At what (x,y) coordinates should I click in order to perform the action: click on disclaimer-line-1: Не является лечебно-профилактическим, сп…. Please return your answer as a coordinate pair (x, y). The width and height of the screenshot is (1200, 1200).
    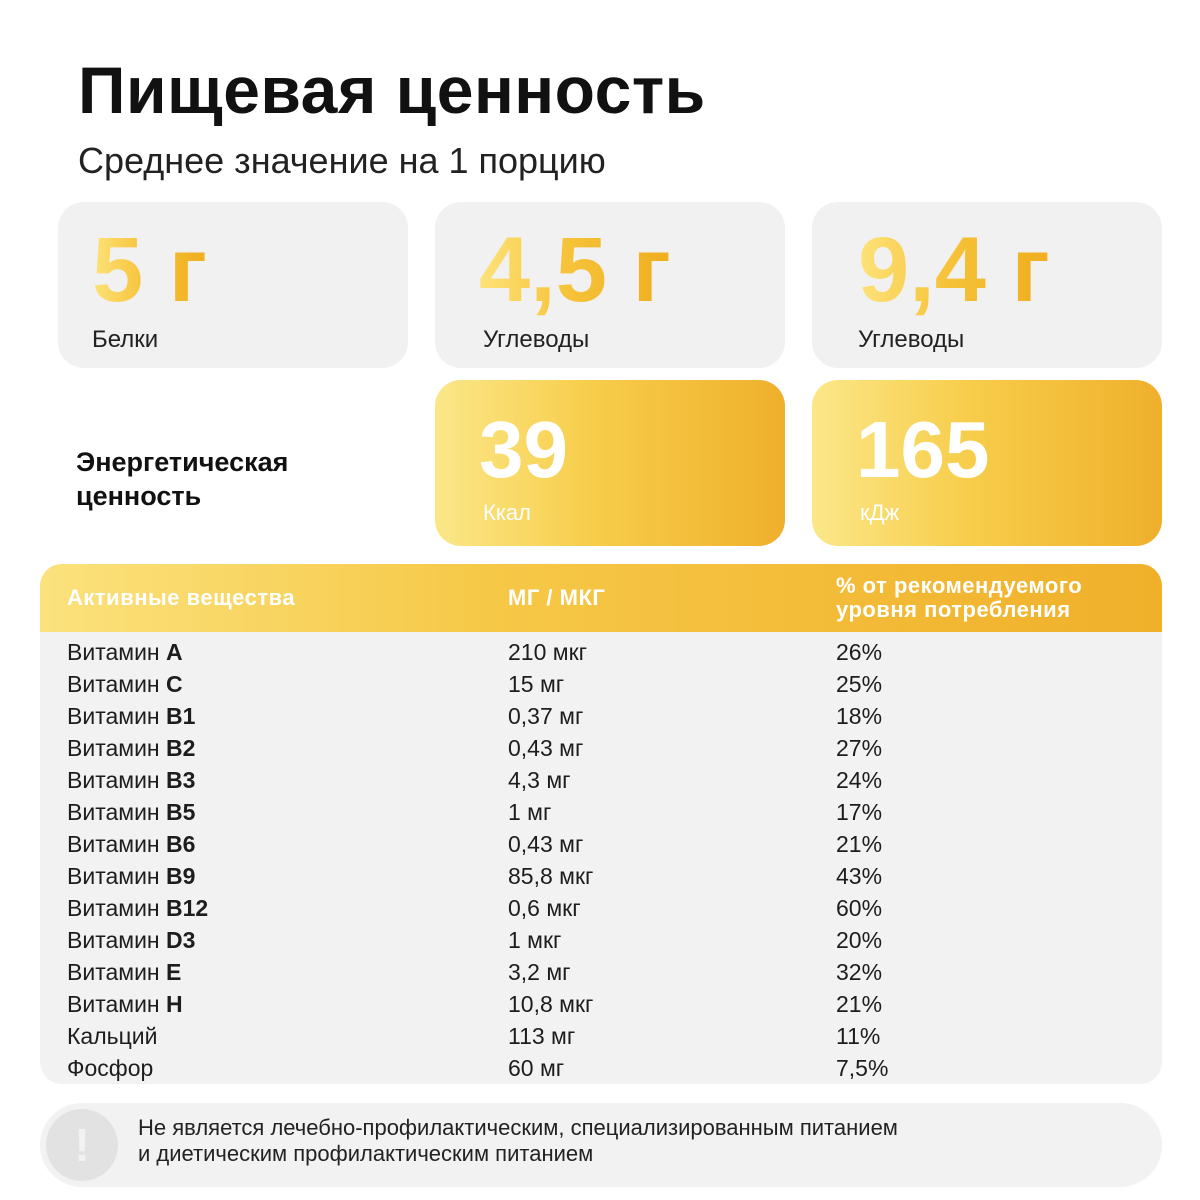
    Looking at the image, I should click on (518, 1127).